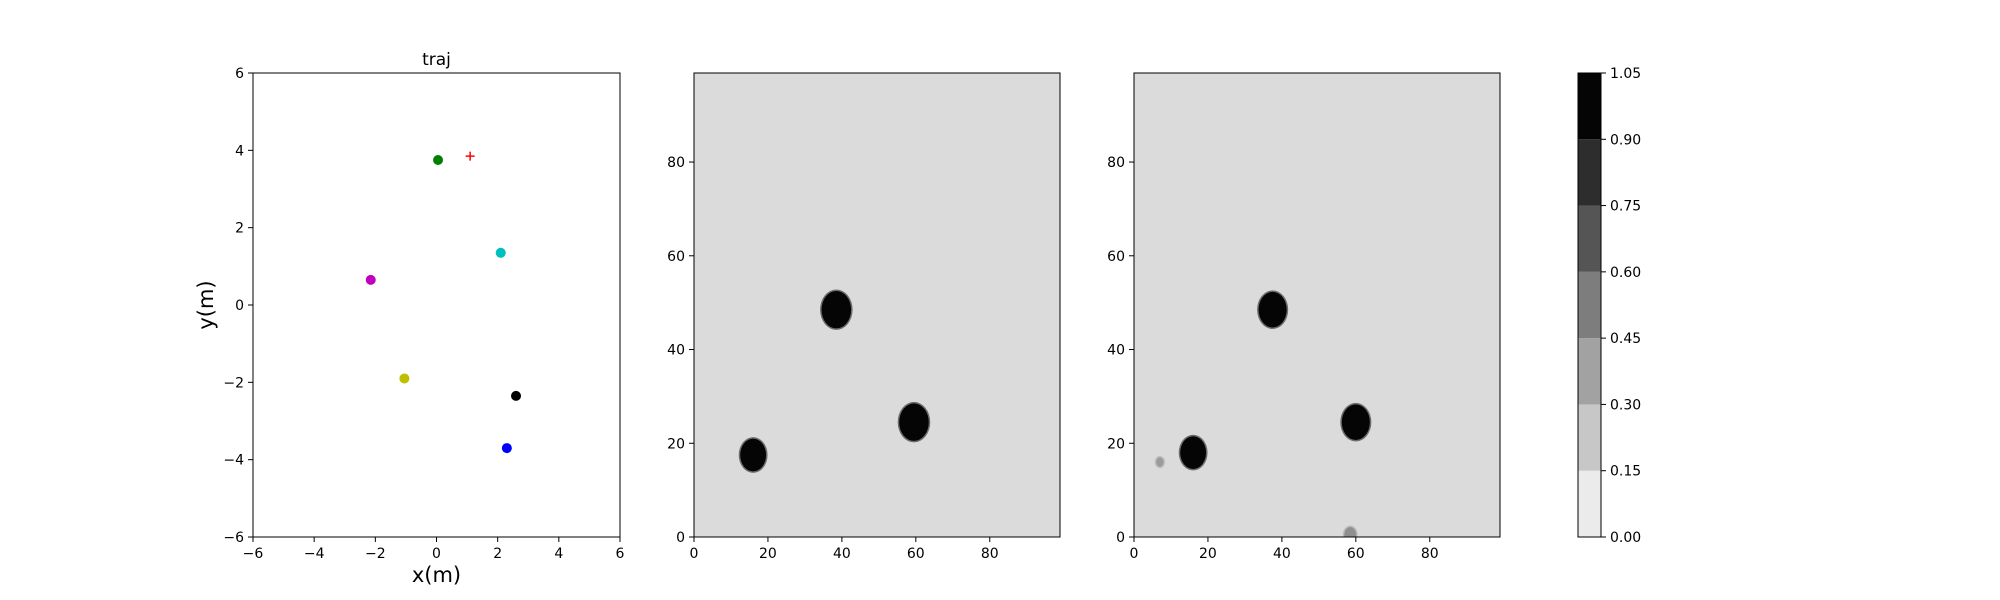  What do you see at coordinates (676, 163) in the screenshot?
I see `heatmap1-ytick-label: 80` at bounding box center [676, 163].